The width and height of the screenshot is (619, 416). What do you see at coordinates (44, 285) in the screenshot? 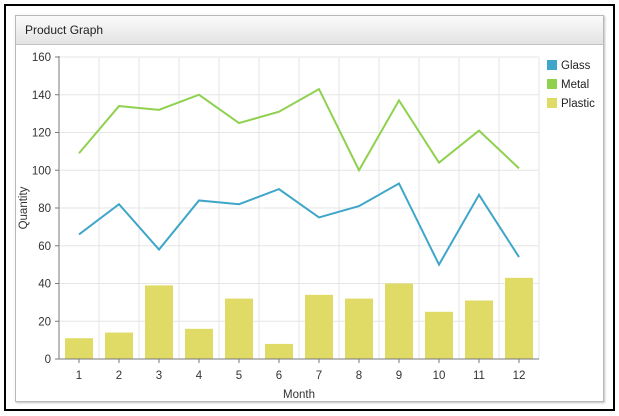
I see `y-tick-label: 40` at bounding box center [44, 285].